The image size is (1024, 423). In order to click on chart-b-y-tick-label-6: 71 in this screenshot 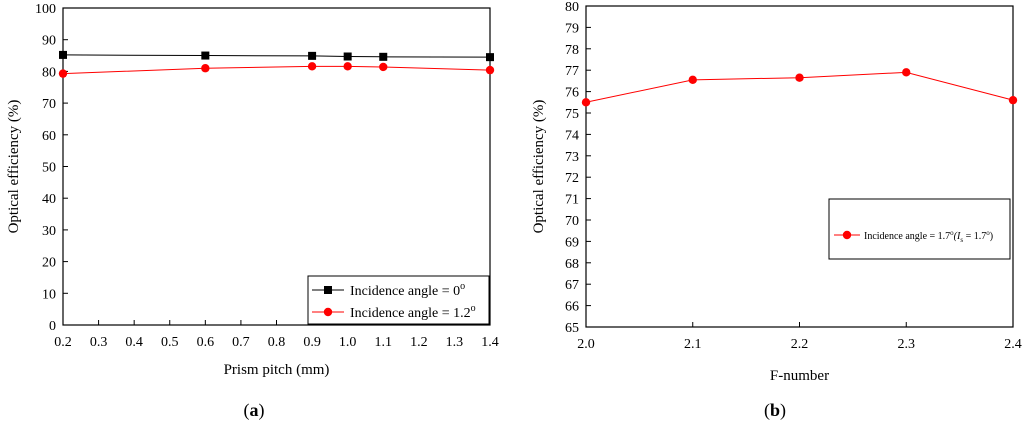, I will do `click(572, 200)`.